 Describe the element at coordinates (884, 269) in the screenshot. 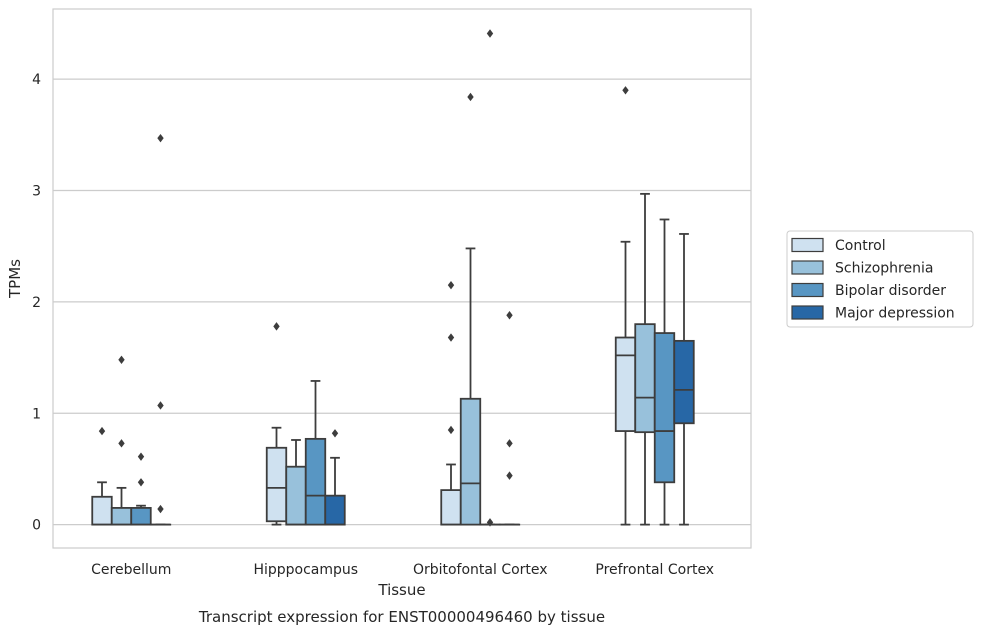

I see `legend-label: Schizophrenia` at that location.